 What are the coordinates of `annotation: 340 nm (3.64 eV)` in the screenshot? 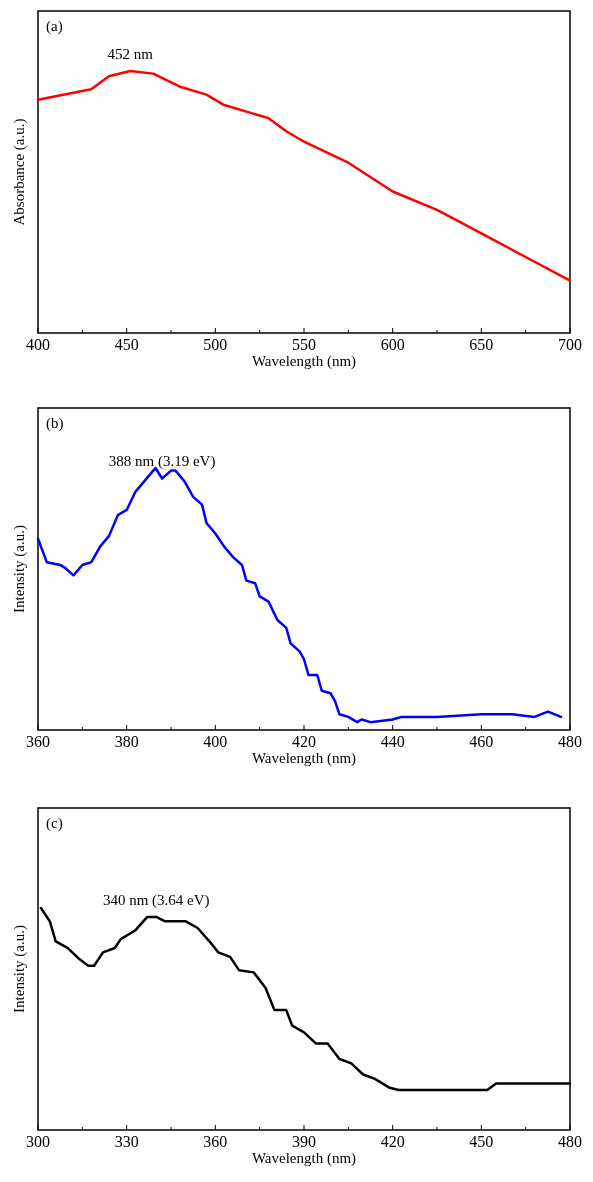 It's located at (156, 900).